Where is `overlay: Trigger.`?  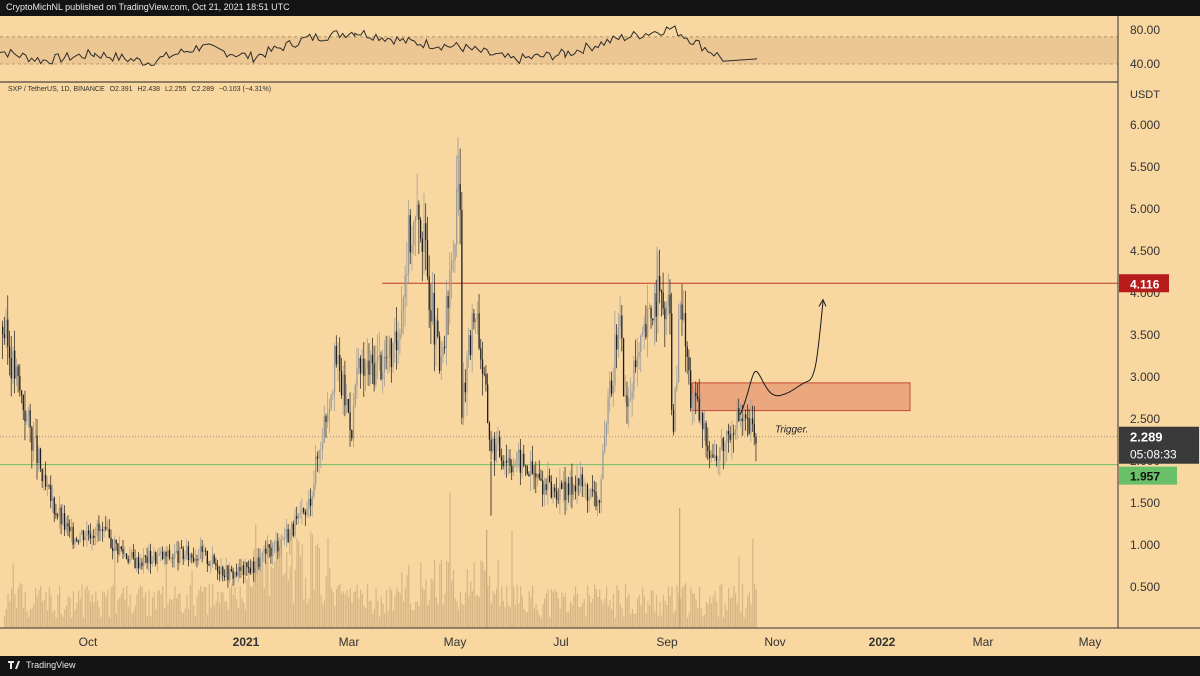 overlay: Trigger. is located at coordinates (783, 366).